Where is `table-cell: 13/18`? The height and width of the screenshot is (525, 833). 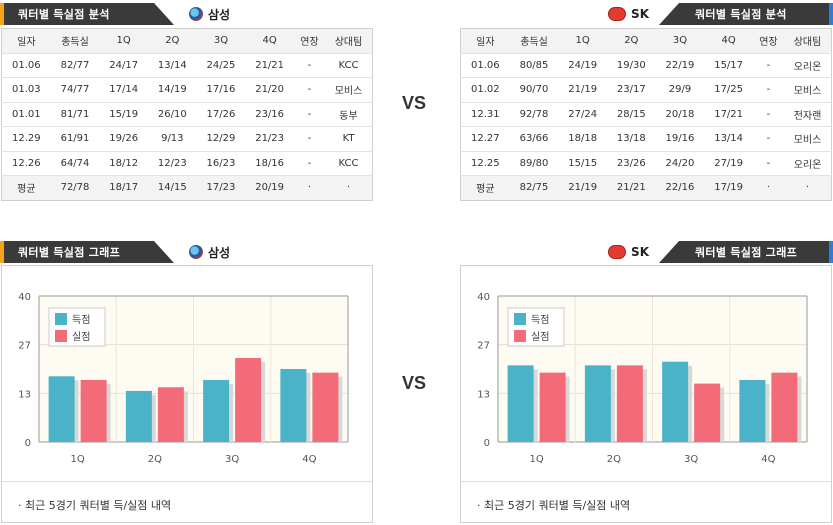
table-cell: 13/18 is located at coordinates (631, 139).